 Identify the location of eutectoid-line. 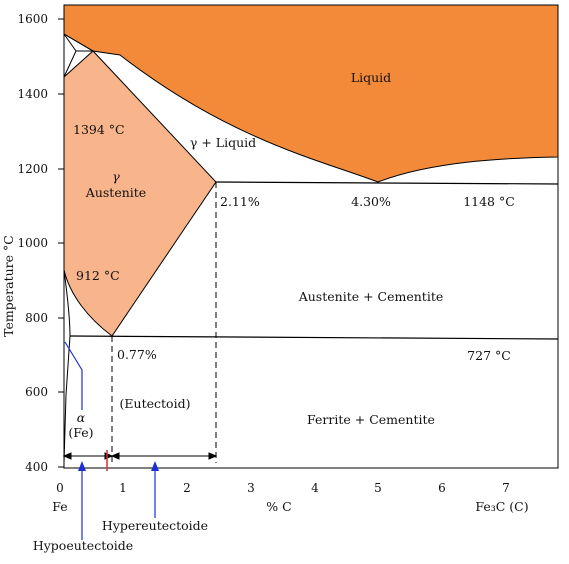
(314, 337).